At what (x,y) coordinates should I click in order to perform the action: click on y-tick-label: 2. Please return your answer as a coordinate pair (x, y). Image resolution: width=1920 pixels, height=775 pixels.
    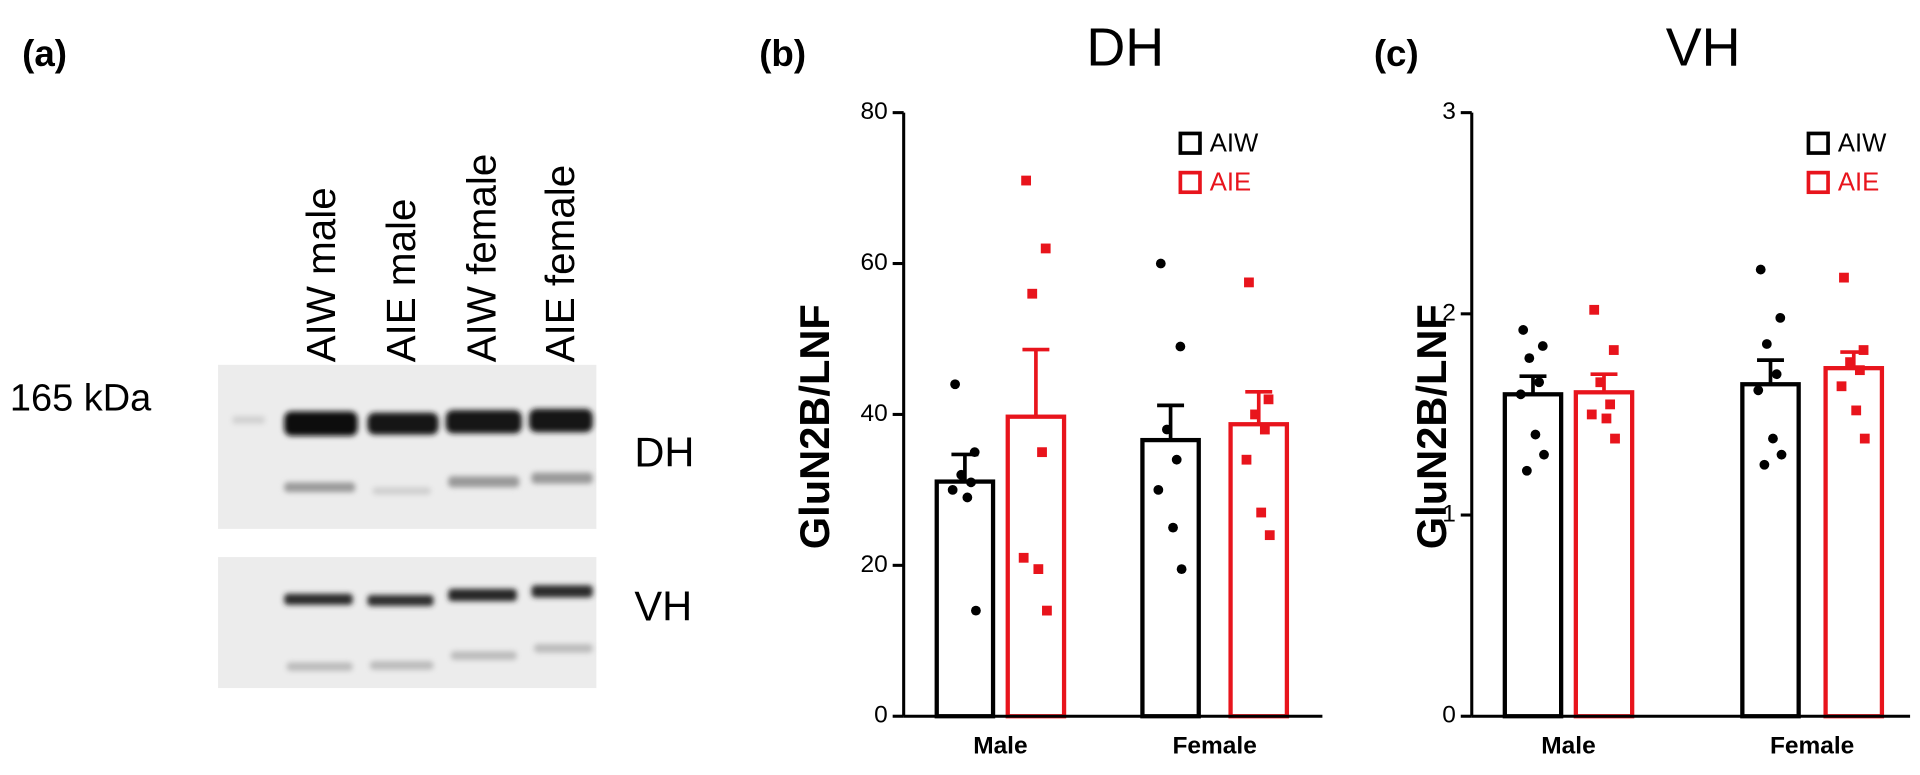
    Looking at the image, I should click on (1449, 312).